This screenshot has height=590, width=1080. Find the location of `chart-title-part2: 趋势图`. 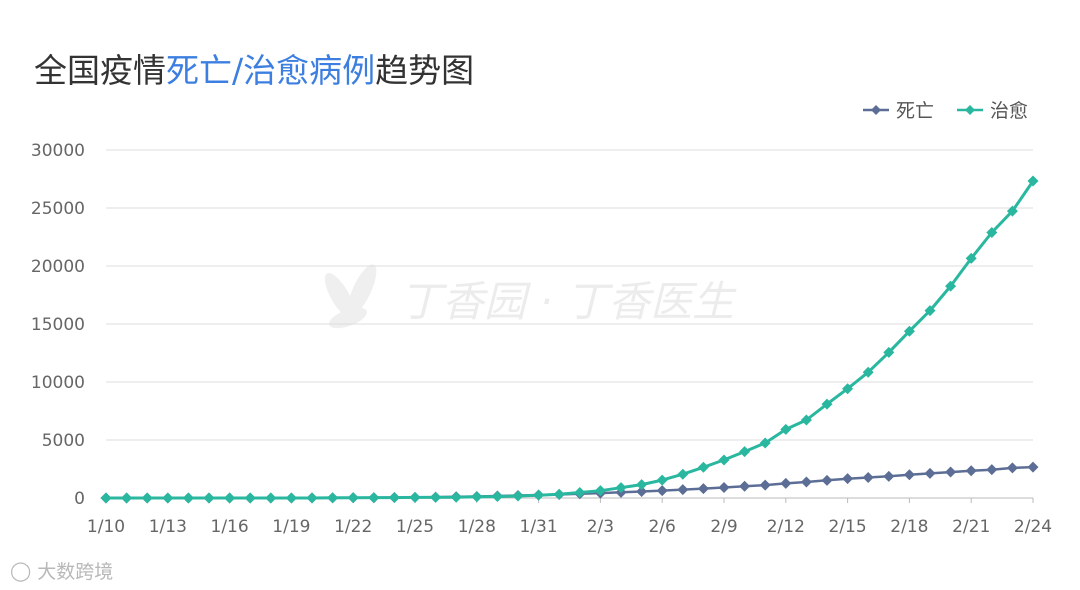

chart-title-part2: 趋势图 is located at coordinates (425, 70).